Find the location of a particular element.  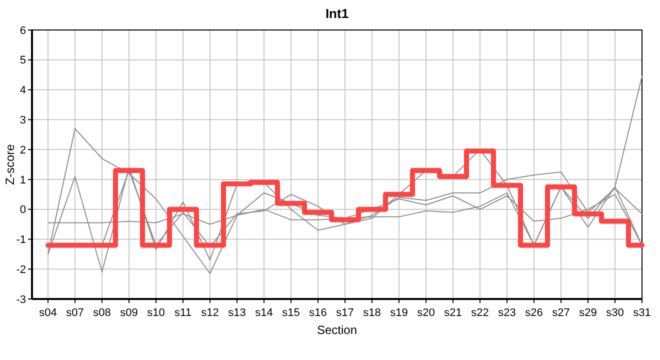

x-tick-label: s04 is located at coordinates (48, 313).